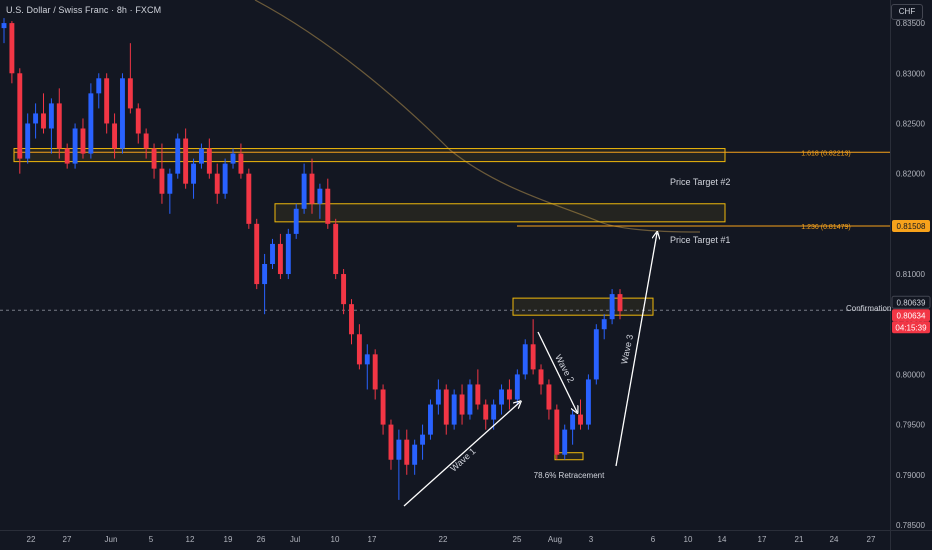 The image size is (932, 550). I want to click on price-label-confirmation: 0.80639, so click(911, 302).